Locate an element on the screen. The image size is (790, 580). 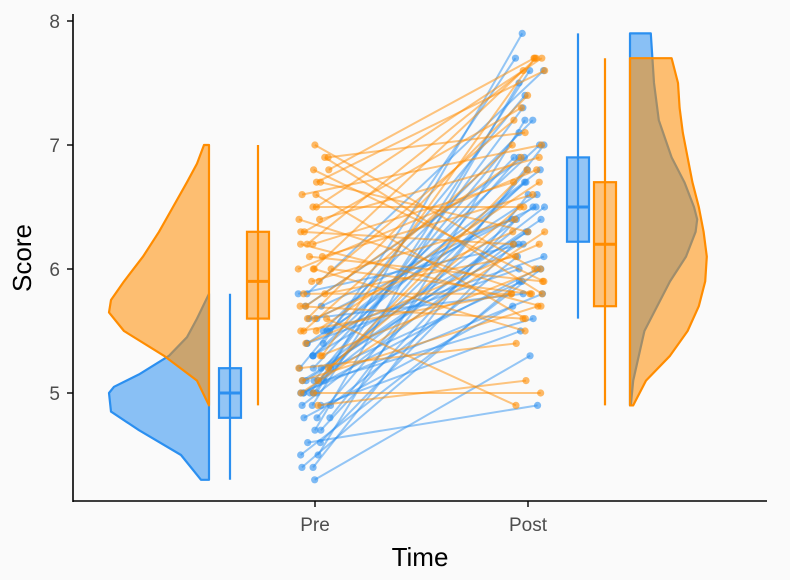
y-tick-label: 8 is located at coordinates (54, 22).